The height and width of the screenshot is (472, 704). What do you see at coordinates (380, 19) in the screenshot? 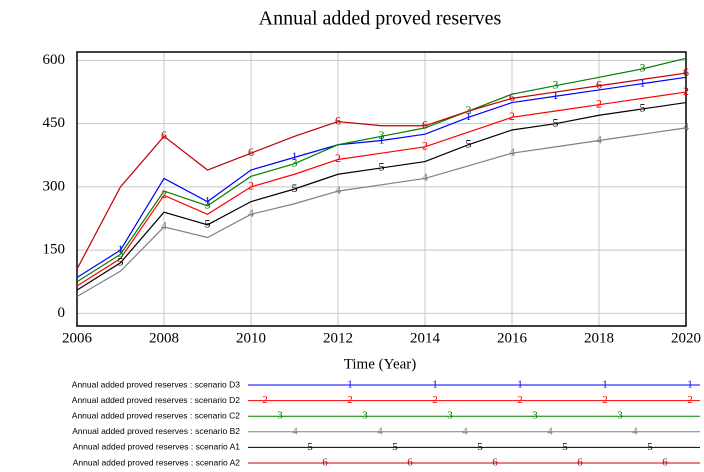
I see `chart-title: Annual added proved reserves` at bounding box center [380, 19].